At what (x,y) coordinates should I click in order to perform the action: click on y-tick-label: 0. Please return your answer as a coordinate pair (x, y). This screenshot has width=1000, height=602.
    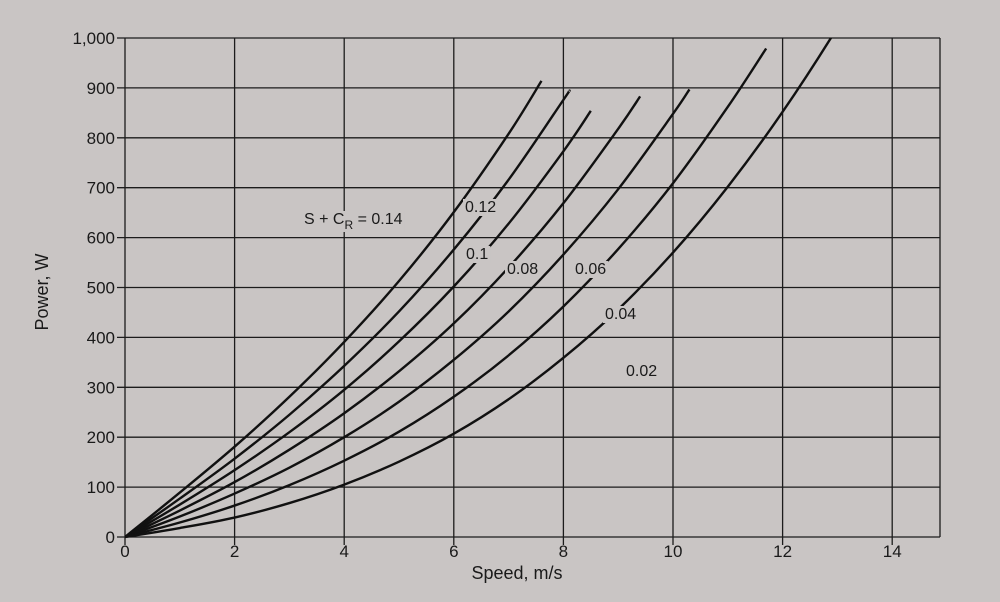
    Looking at the image, I should click on (110, 537).